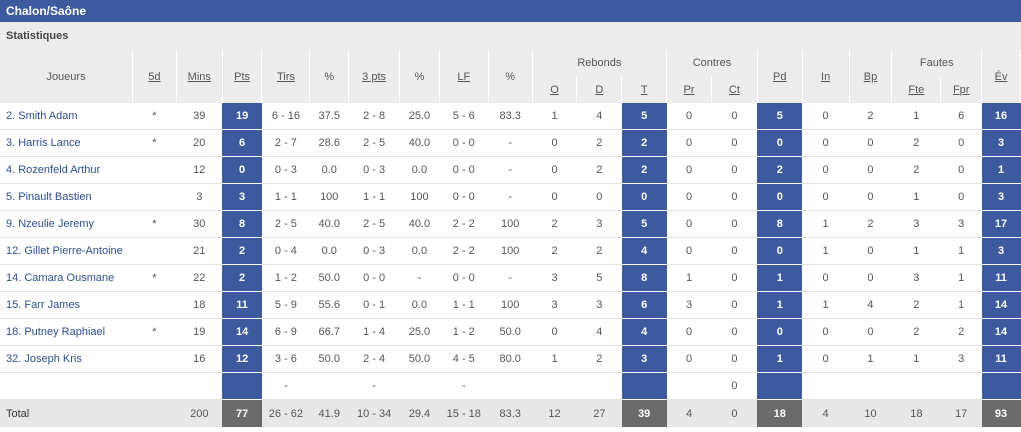 This screenshot has height=432, width=1021. What do you see at coordinates (870, 359) in the screenshot?
I see `cell-bp: 1` at bounding box center [870, 359].